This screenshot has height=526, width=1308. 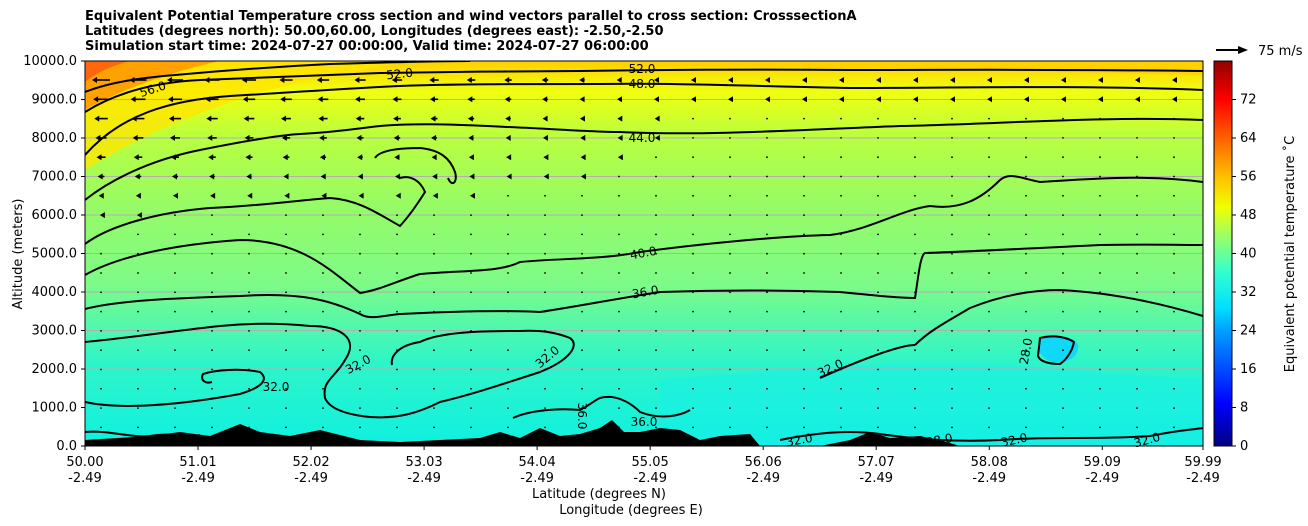 What do you see at coordinates (197, 462) in the screenshot?
I see `x-tick-label-lat: 51.01` at bounding box center [197, 462].